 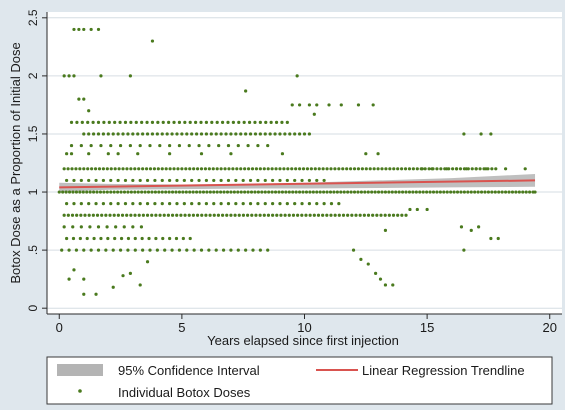 I want to click on x-tick-label: 20, so click(x=550, y=327).